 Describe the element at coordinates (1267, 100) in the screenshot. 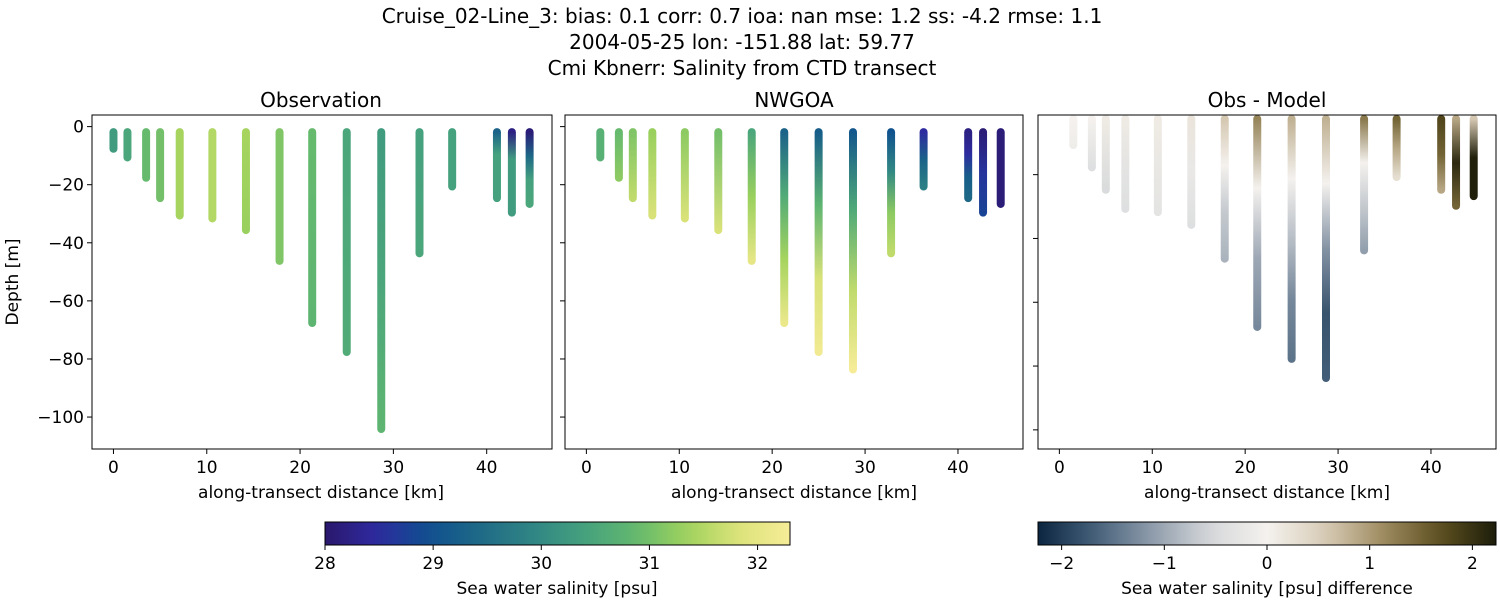

I see `panel-title: Obs - Model` at that location.